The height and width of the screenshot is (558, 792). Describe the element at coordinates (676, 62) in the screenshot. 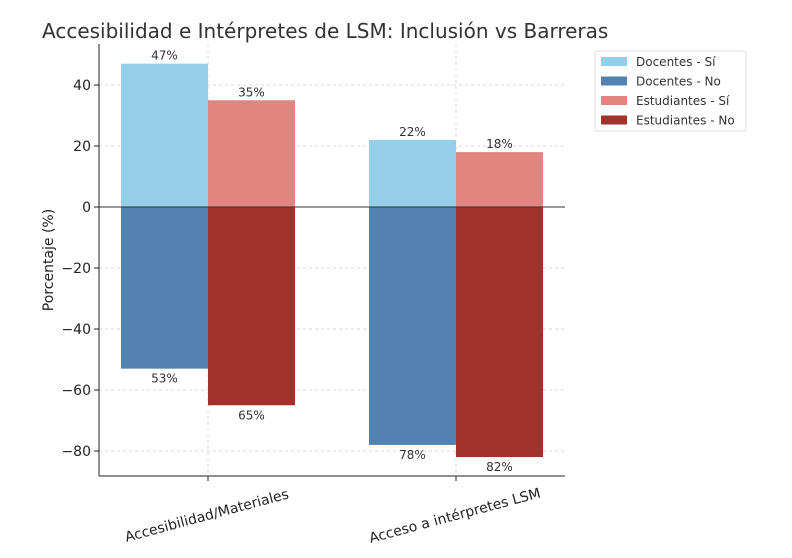

I see `legend-label: Docentes - Sí` at that location.